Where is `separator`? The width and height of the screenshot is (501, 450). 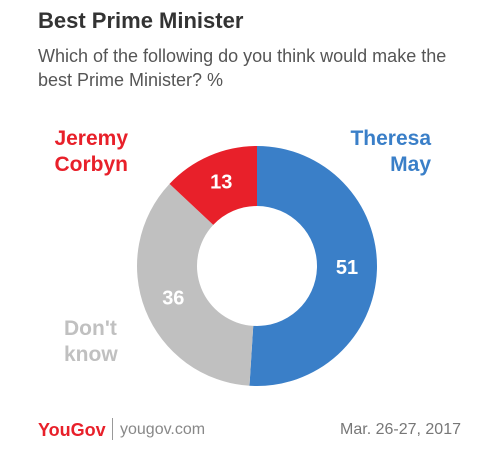
separator is located at coordinates (112, 429).